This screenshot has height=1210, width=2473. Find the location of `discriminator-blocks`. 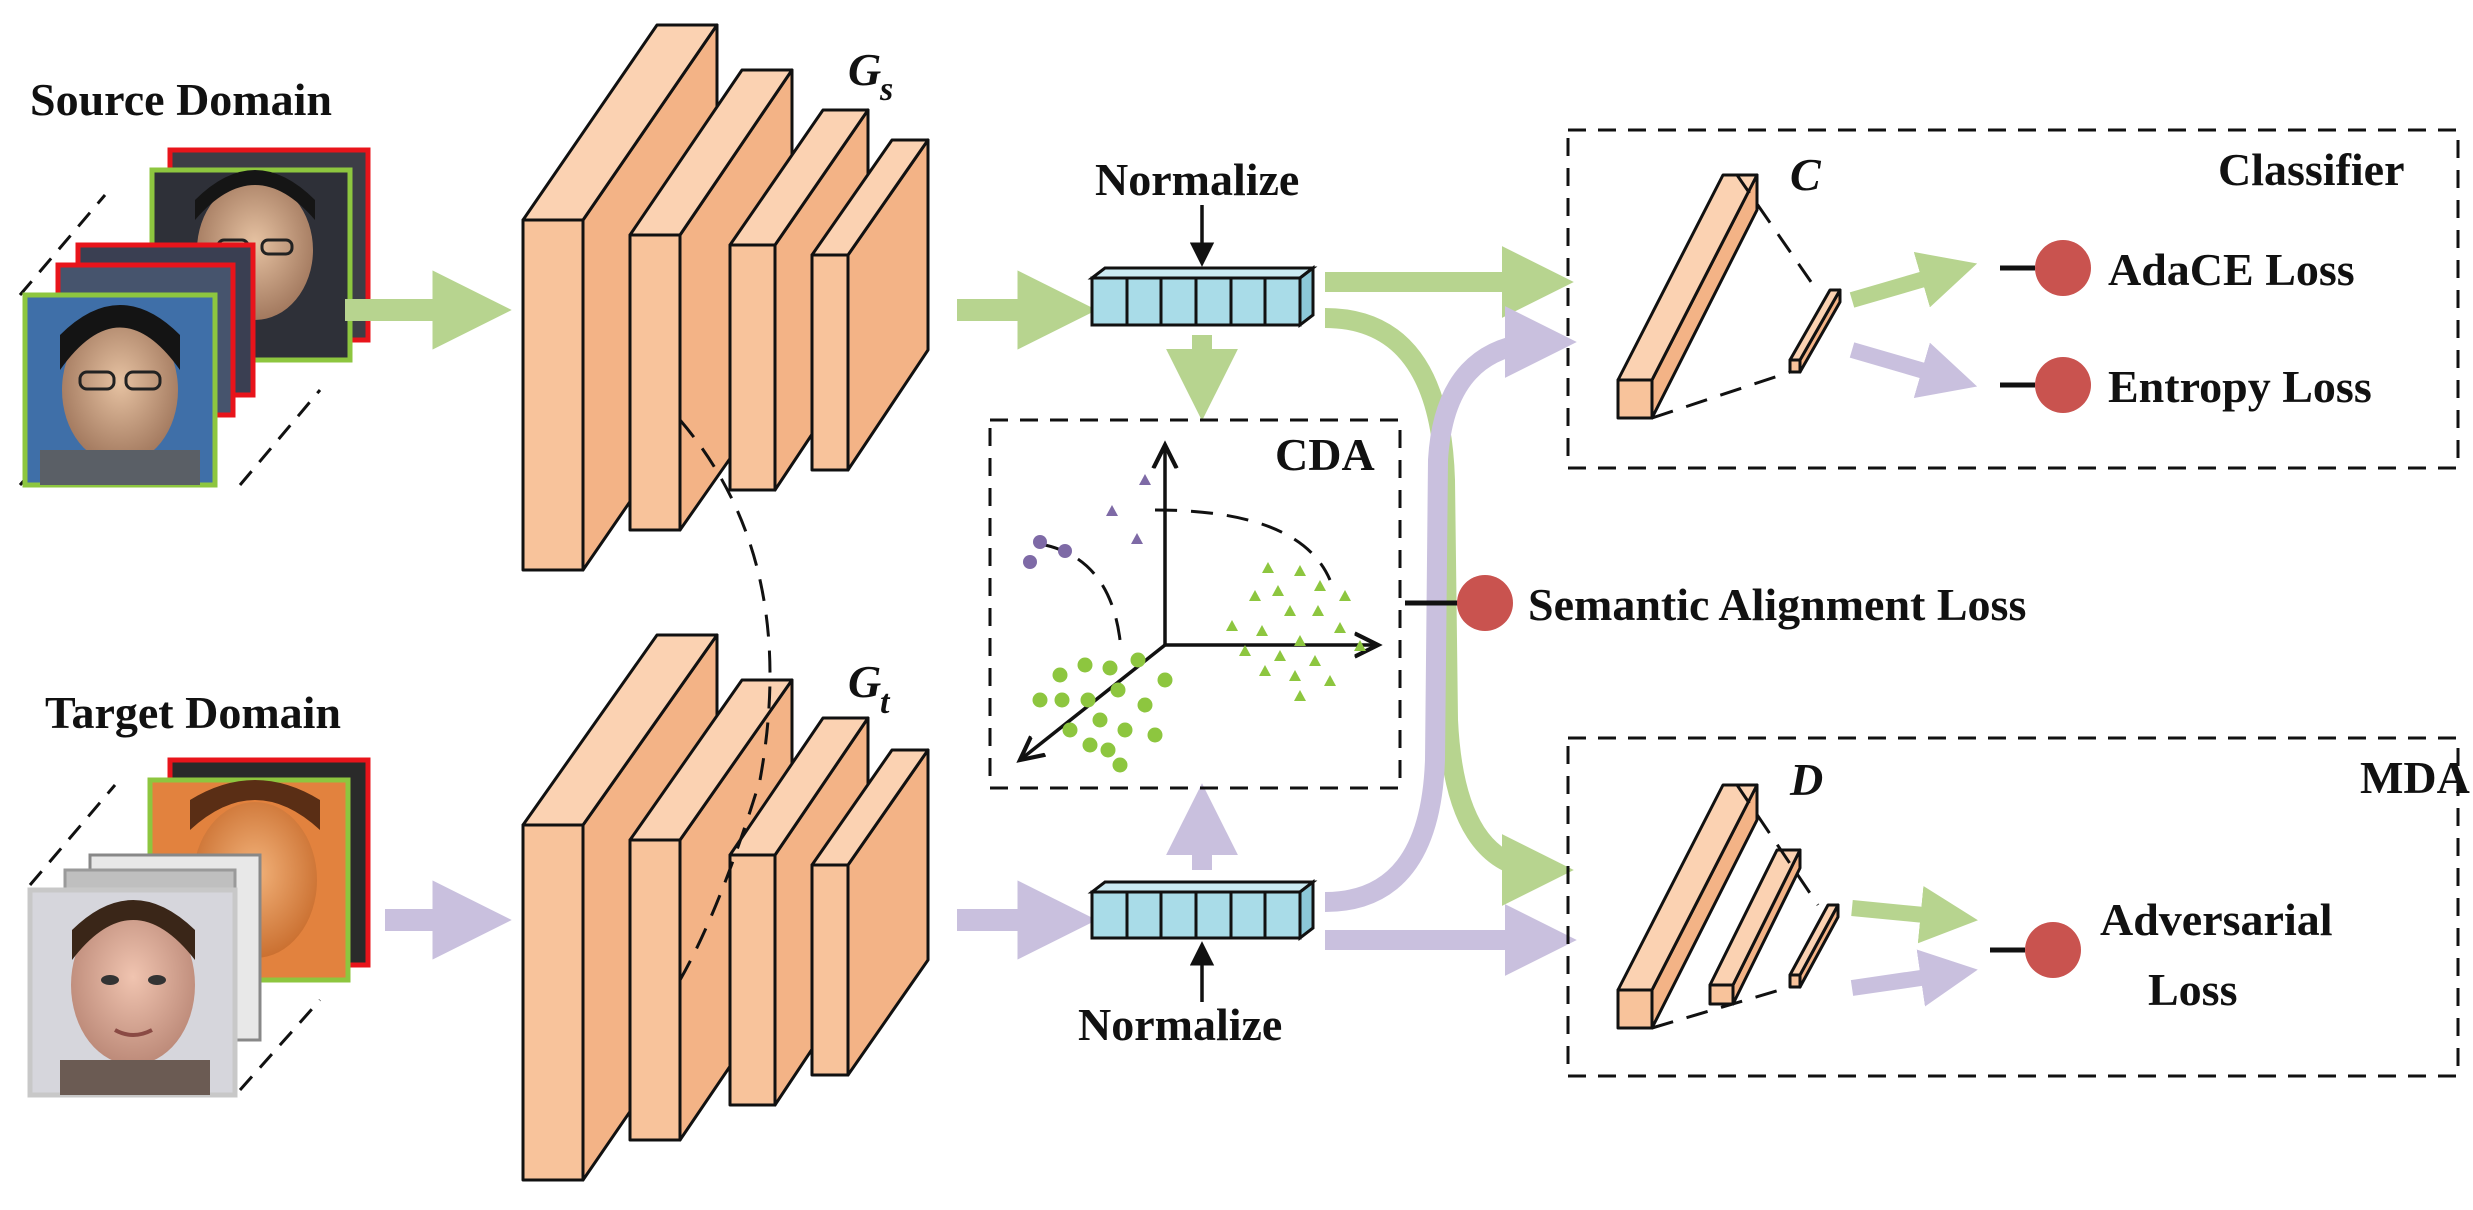

discriminator-blocks is located at coordinates (1728, 906).